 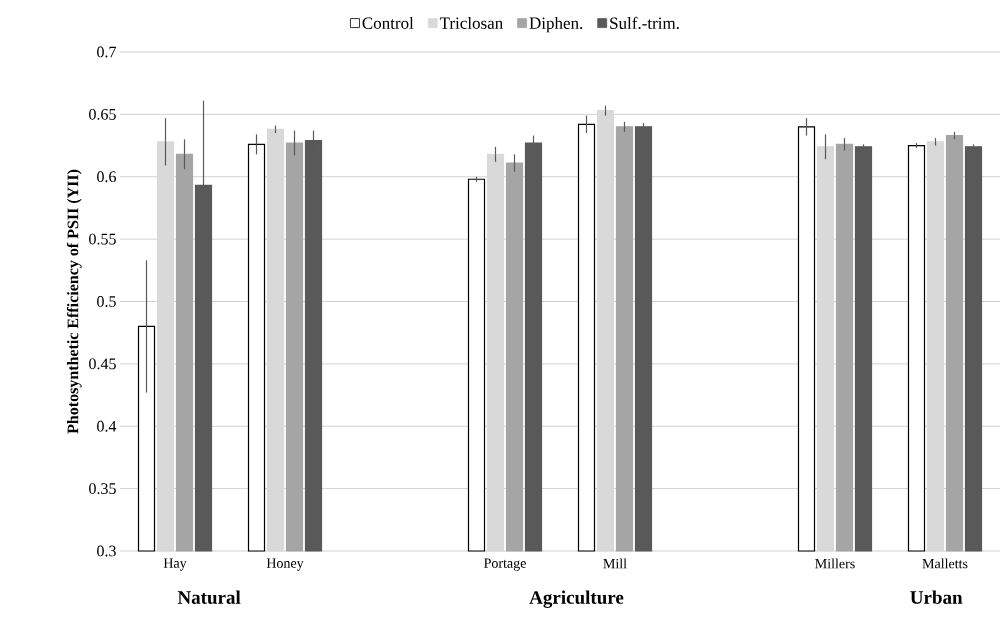 I want to click on legend-label: Control, so click(x=388, y=22).